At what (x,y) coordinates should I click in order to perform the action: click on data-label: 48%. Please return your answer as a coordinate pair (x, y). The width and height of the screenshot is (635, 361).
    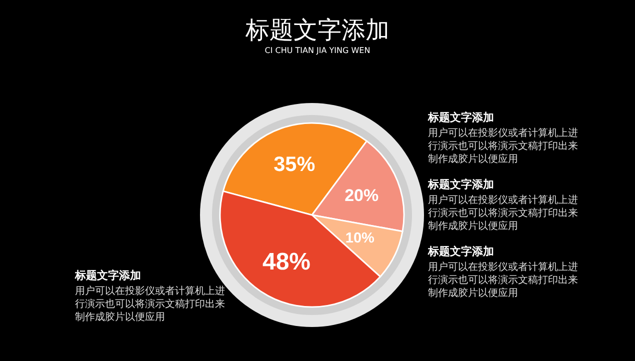
    Looking at the image, I should click on (286, 262).